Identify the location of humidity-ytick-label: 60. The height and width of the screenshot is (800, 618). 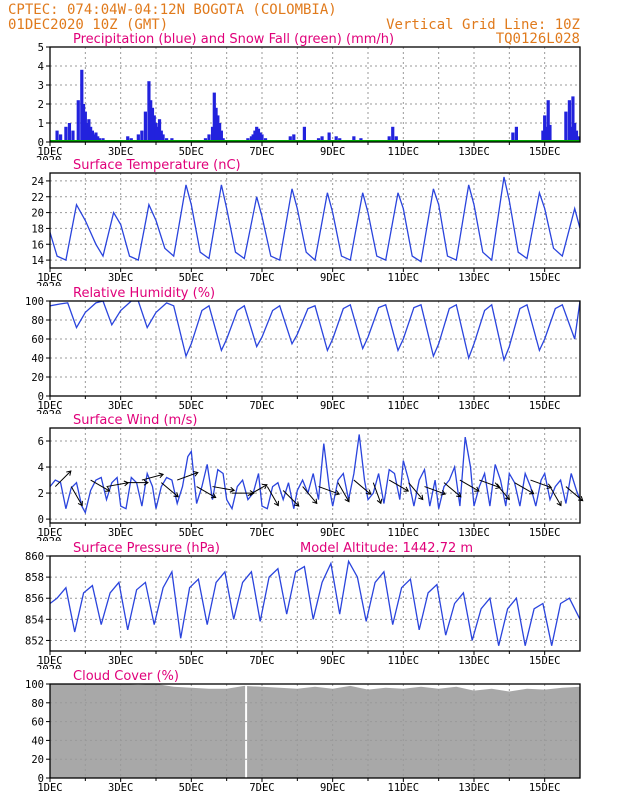
(37, 340).